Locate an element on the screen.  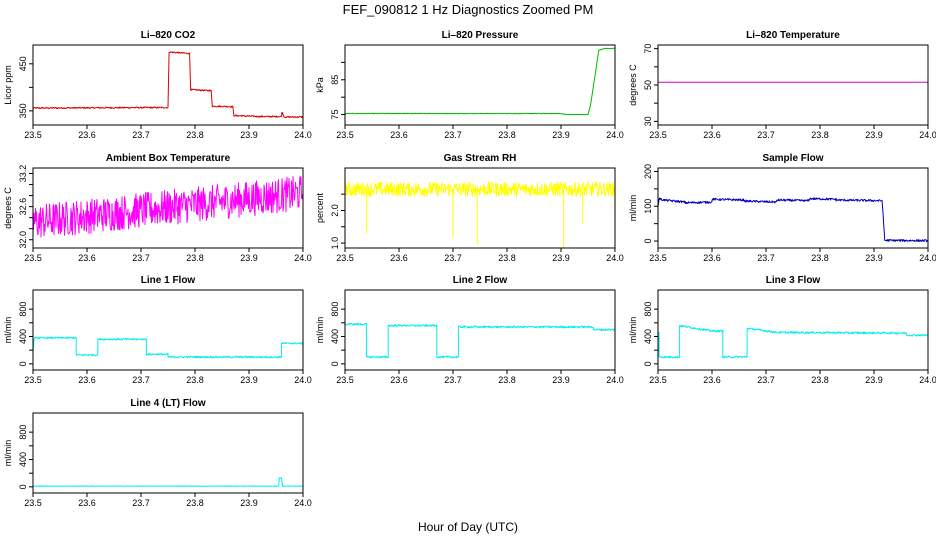
panel-title: Li–820 CO2 is located at coordinates (168, 35).